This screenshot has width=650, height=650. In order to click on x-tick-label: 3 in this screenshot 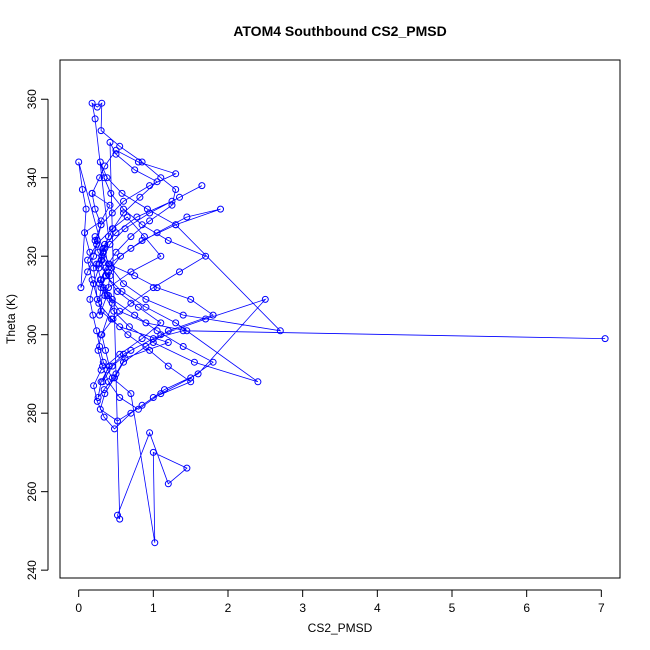, I will do `click(302, 608)`.